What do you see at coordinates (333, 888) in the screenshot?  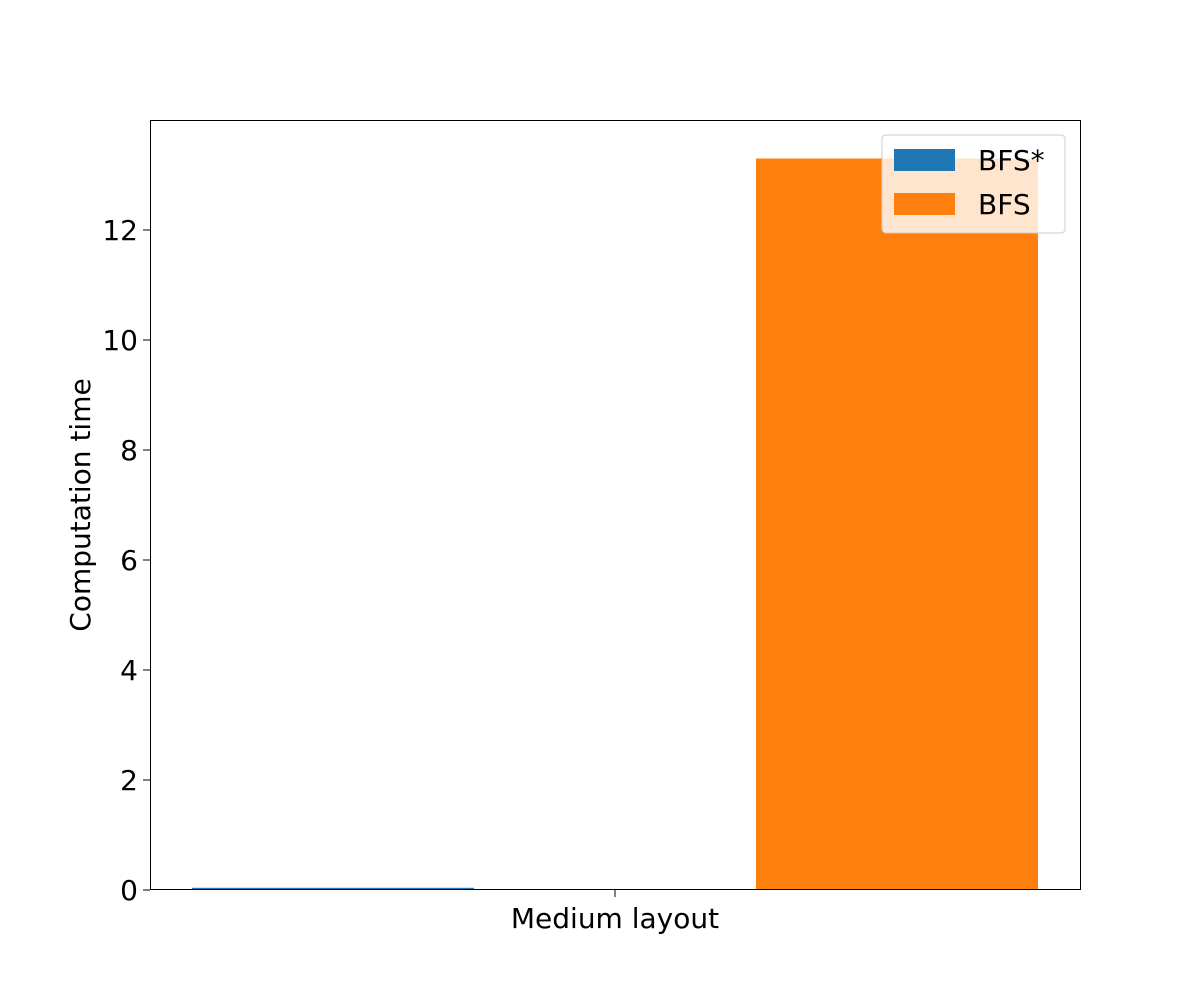 I see `bar-bfs-star` at bounding box center [333, 888].